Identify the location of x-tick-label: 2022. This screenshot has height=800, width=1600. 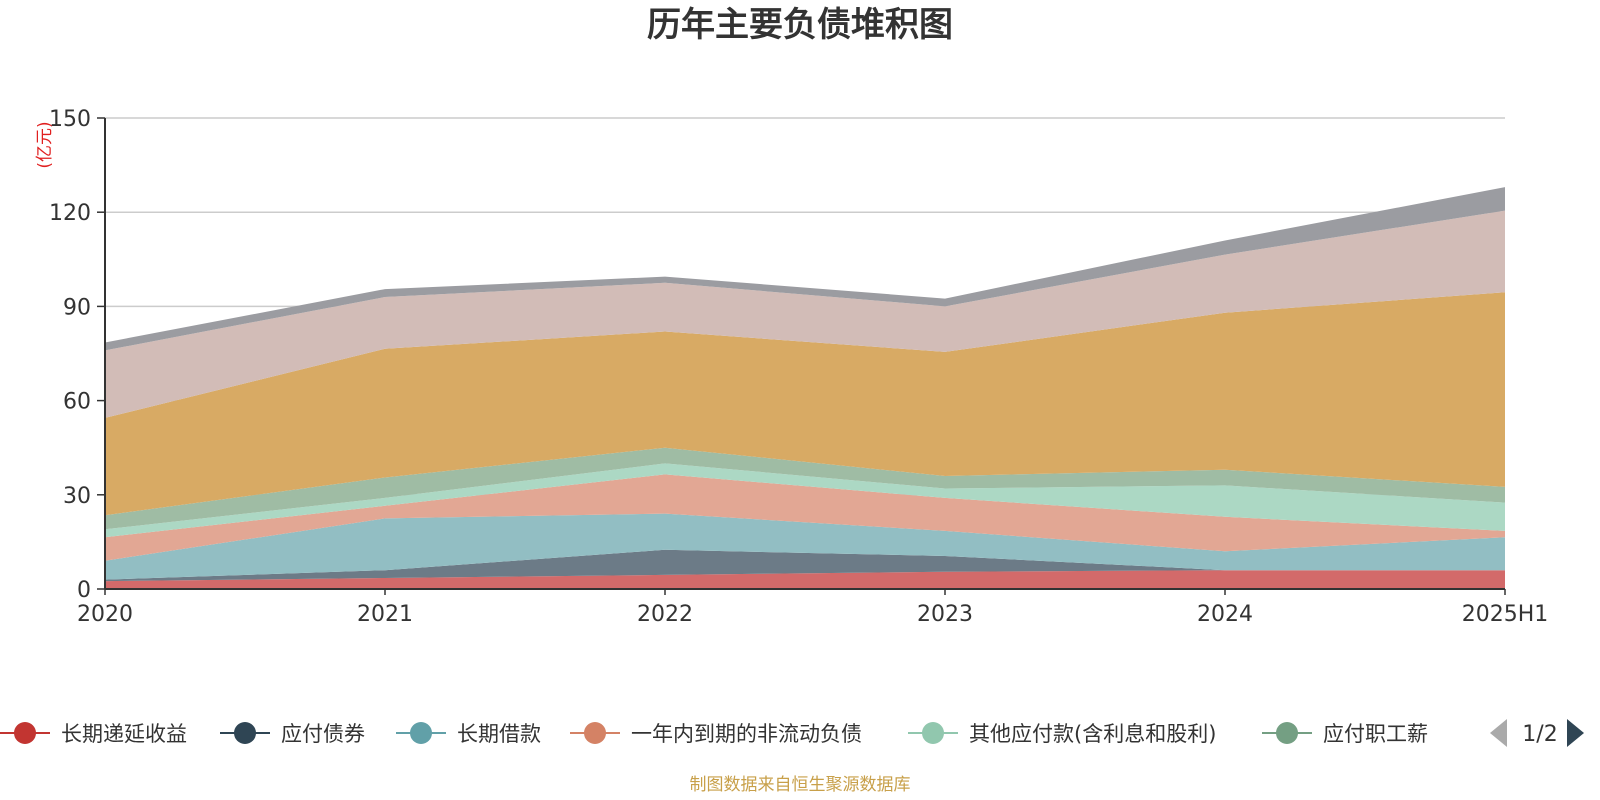
(665, 614).